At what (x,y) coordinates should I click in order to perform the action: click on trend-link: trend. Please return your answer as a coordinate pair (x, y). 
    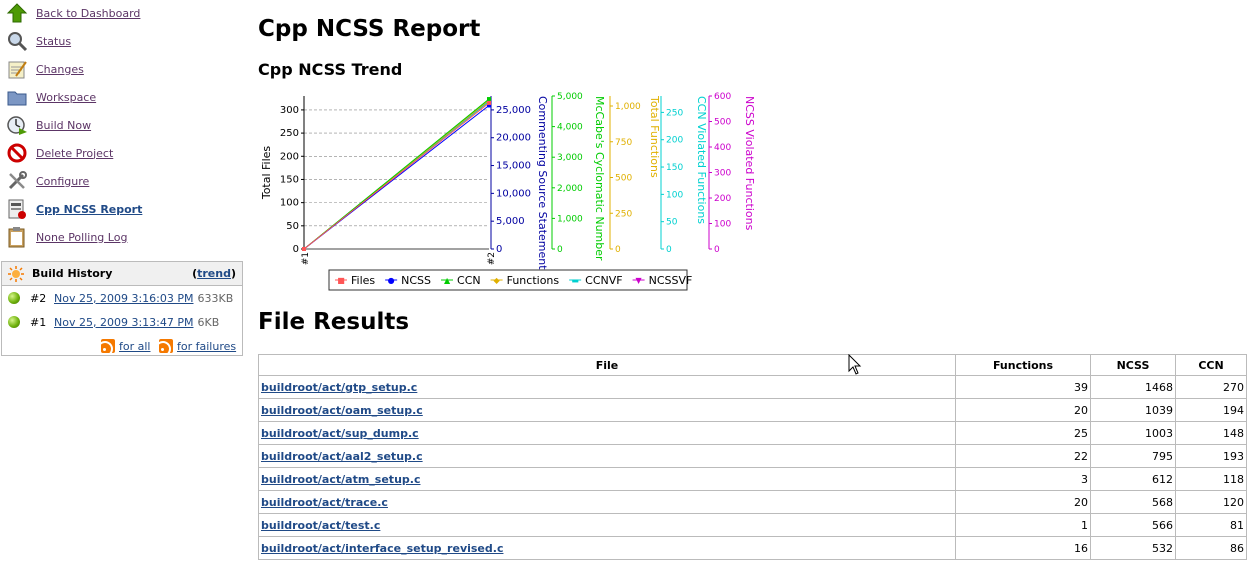
    Looking at the image, I should click on (214, 273).